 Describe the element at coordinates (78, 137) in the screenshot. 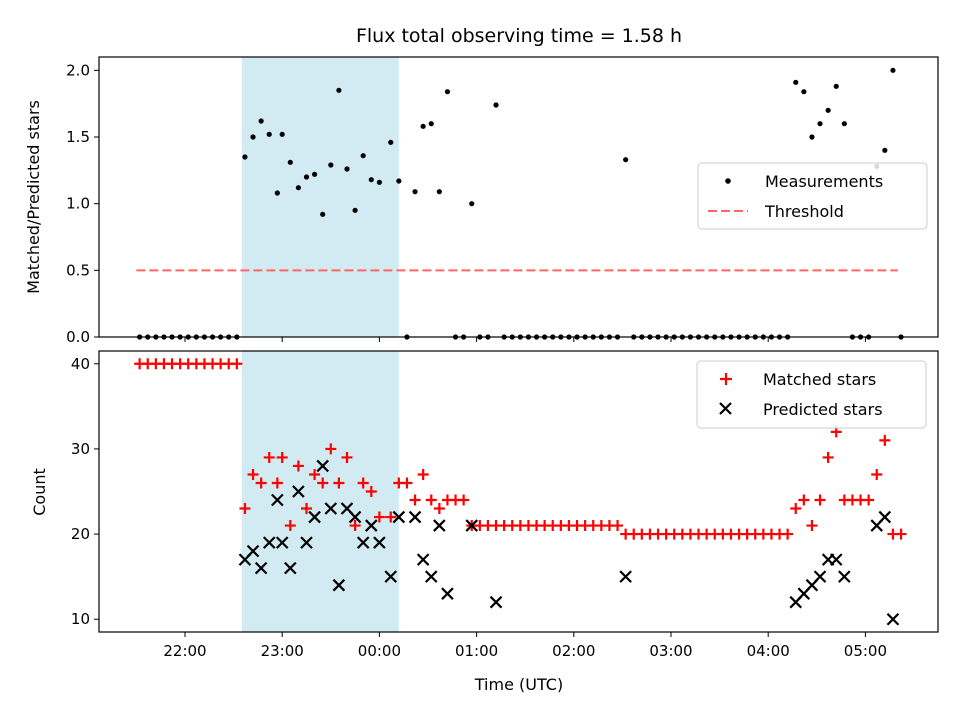

I see `y-tick-label: 1.5` at that location.